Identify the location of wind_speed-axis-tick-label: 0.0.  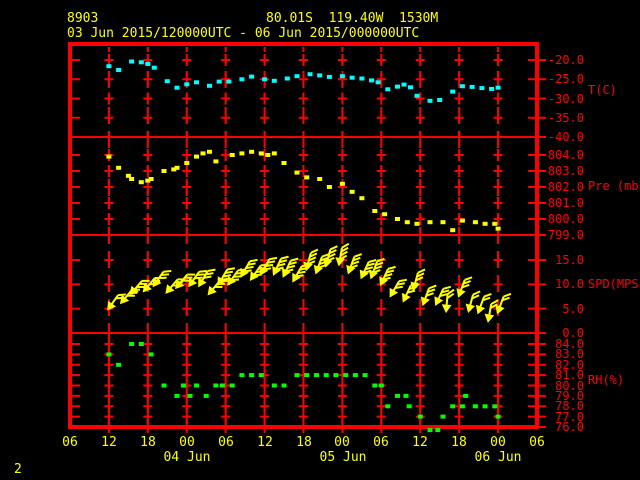
(573, 333).